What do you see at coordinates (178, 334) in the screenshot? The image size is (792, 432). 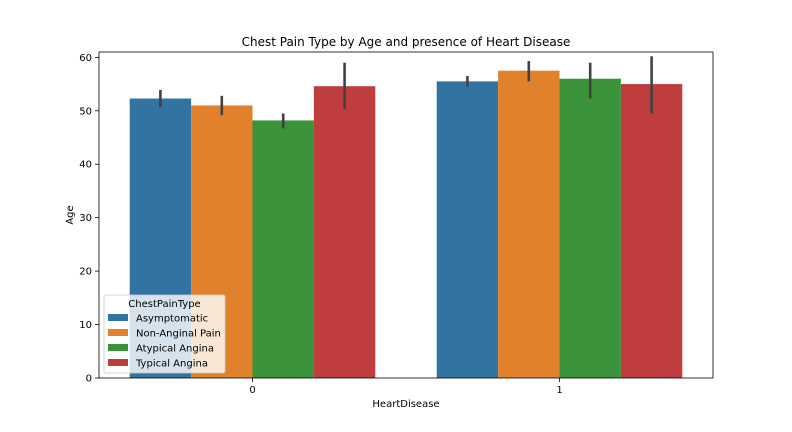 I see `legend-label: Non-Anginal Pain` at bounding box center [178, 334].